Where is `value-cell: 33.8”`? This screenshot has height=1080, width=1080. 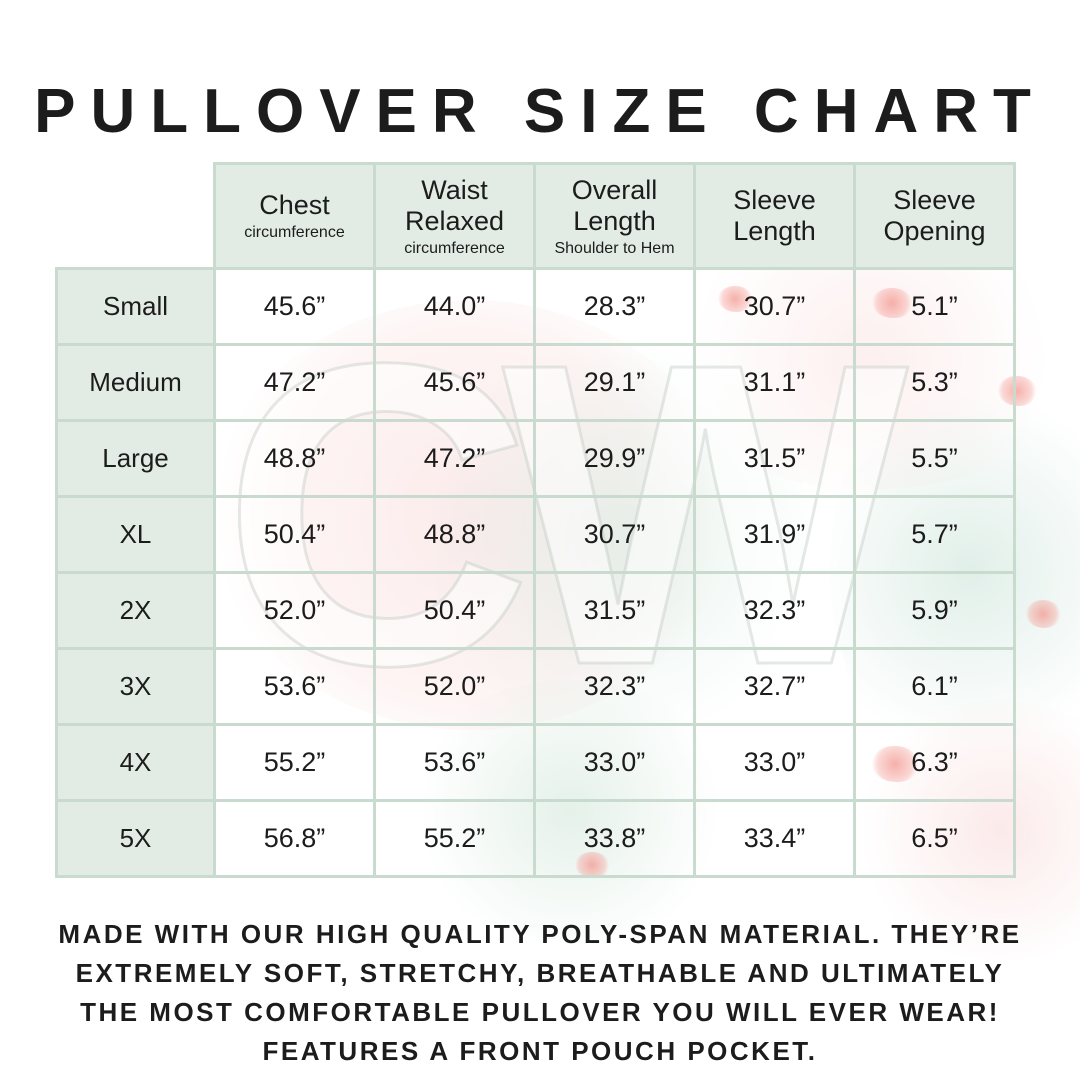 value-cell: 33.8” is located at coordinates (614, 838).